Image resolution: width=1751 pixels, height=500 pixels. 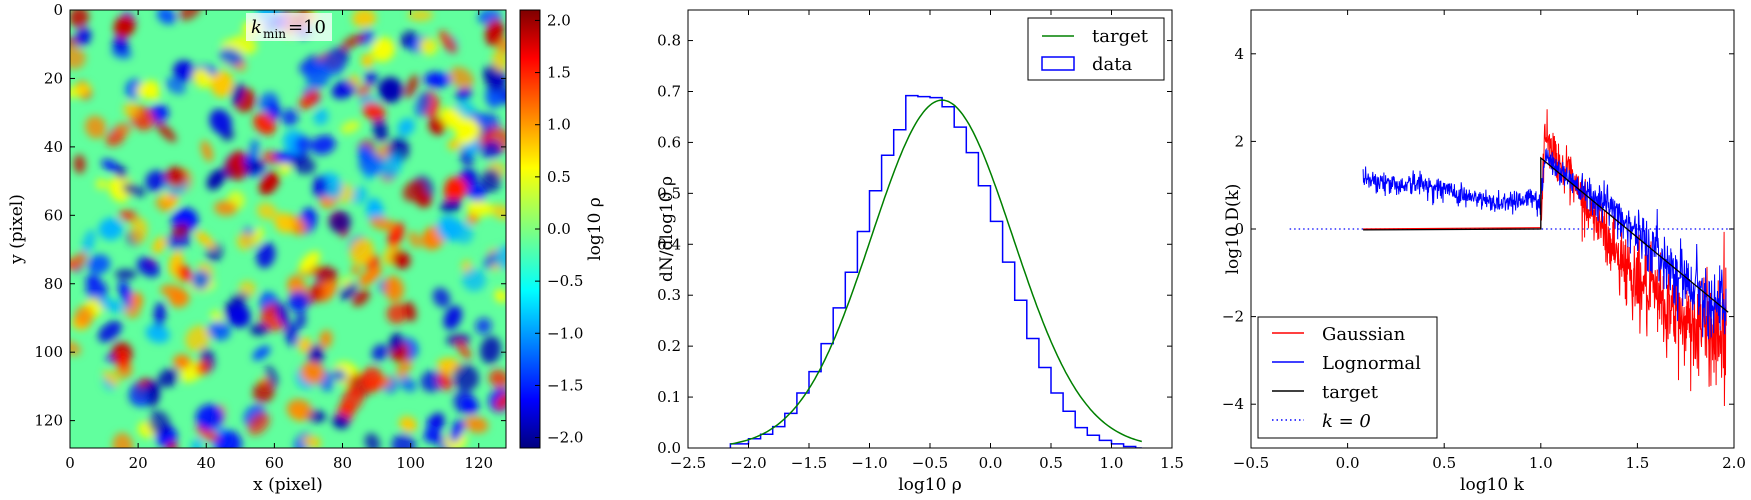 What do you see at coordinates (667, 229) in the screenshot?
I see `pdf-ylabel: dN/dlog10 ρ` at bounding box center [667, 229].